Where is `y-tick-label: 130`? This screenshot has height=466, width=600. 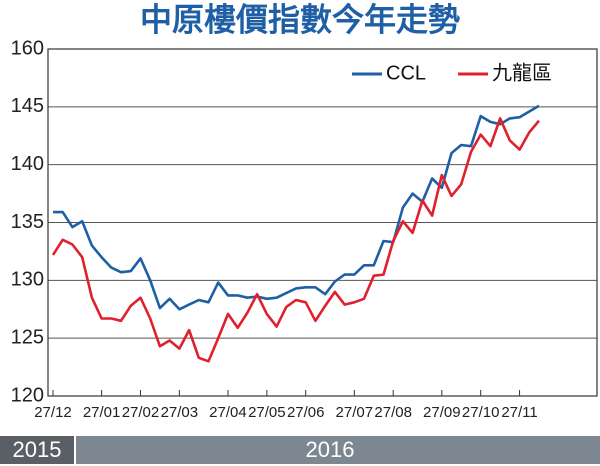
y-tick-label: 130 is located at coordinates (27, 280).